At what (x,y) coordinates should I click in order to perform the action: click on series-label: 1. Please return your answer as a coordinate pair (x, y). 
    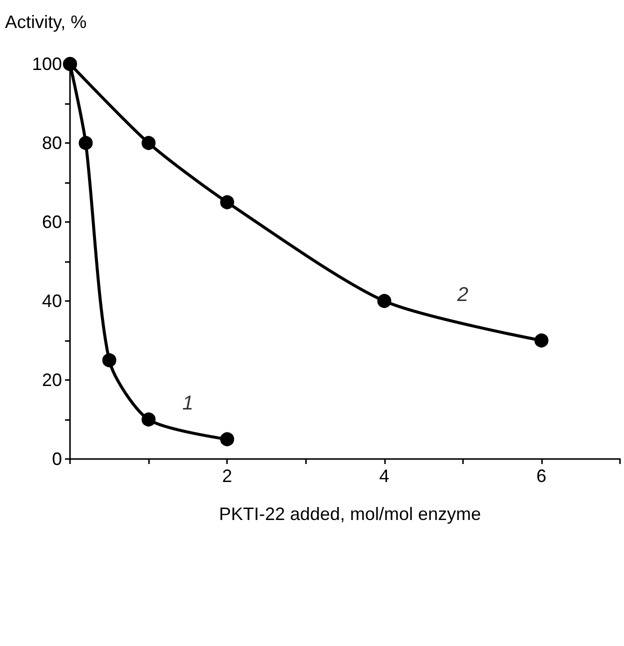
    Looking at the image, I should click on (188, 403).